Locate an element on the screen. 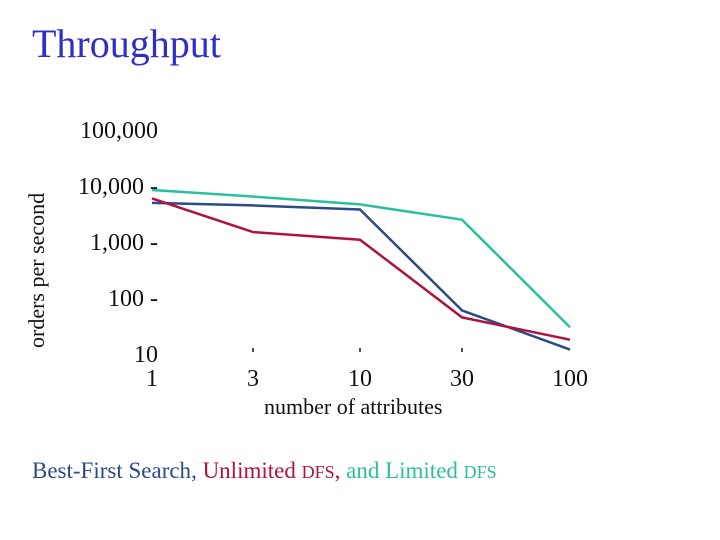 The height and width of the screenshot is (540, 720). legend-best-first: Best-First Search is located at coordinates (112, 470).